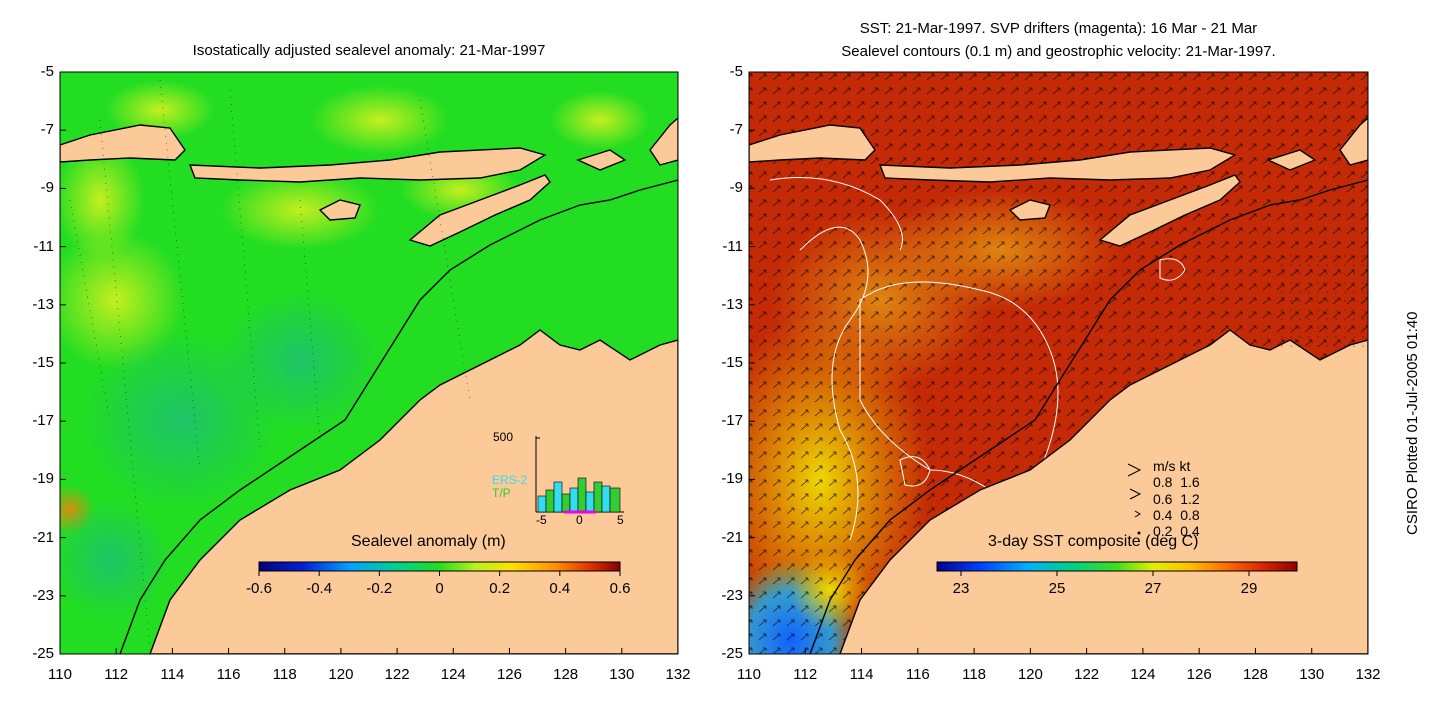  What do you see at coordinates (1163, 515) in the screenshot?
I see `velocity-key-ms: 0.4` at bounding box center [1163, 515].